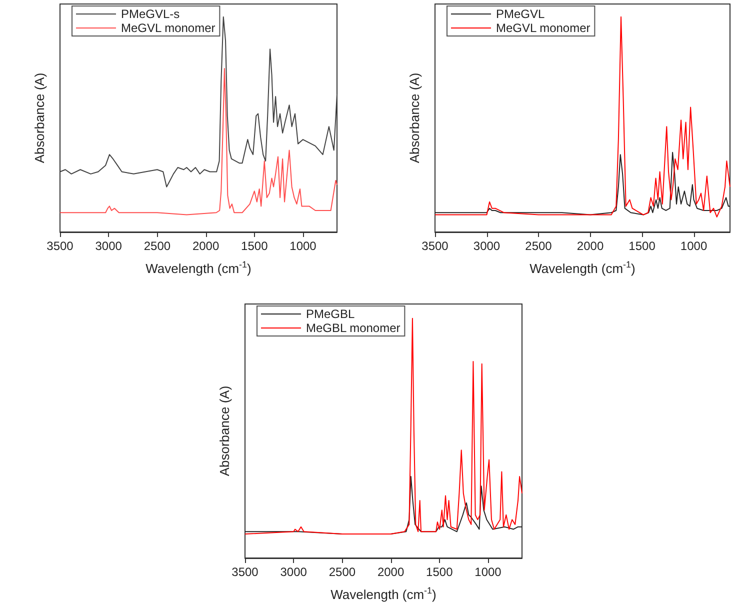 Image resolution: width=738 pixels, height=606 pixels. I want to click on legend-label: PMeGVL, so click(521, 14).